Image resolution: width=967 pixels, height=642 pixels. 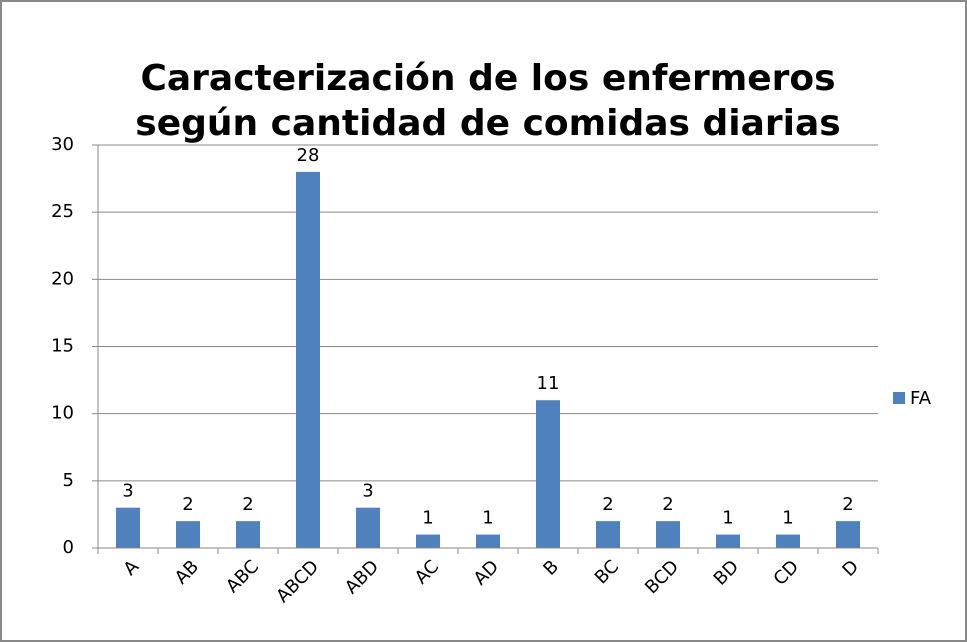 I want to click on chart-title: Caracterización de los enfermeros, so click(x=487, y=78).